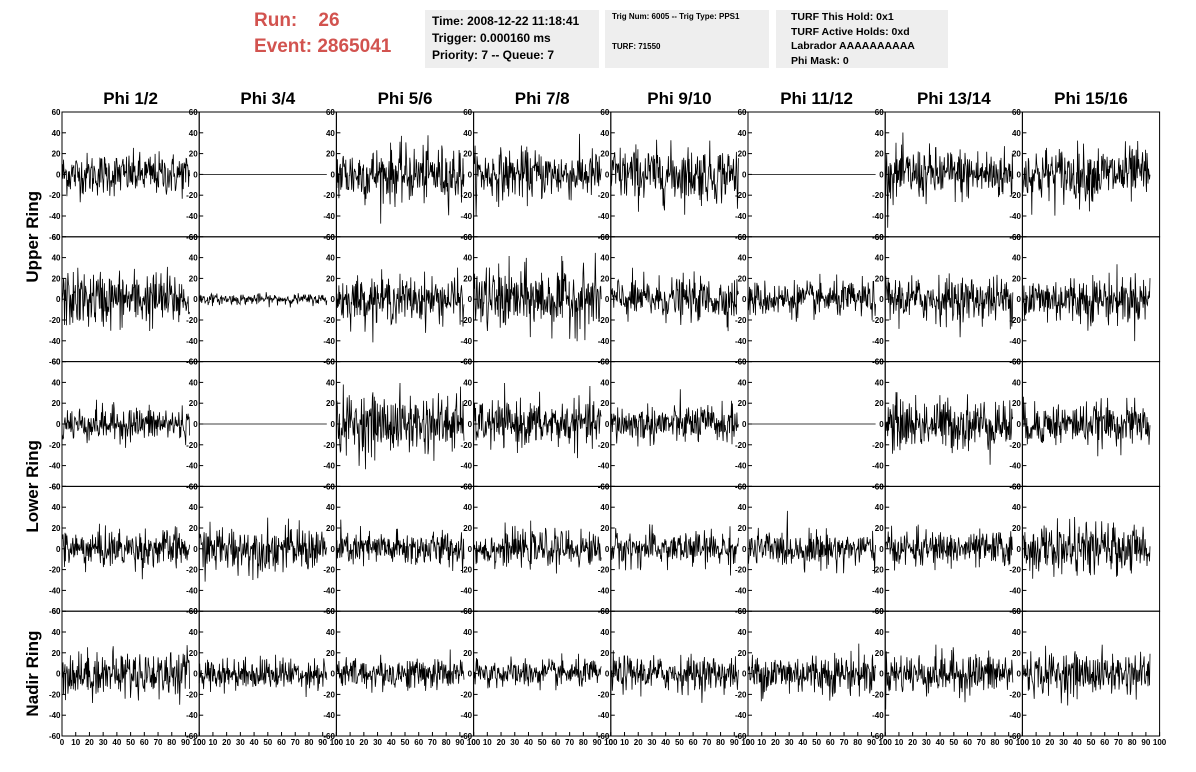 This screenshot has width=1196, height=772. Describe the element at coordinates (130, 98) in the screenshot. I see `column-header: Phi 1/2` at that location.